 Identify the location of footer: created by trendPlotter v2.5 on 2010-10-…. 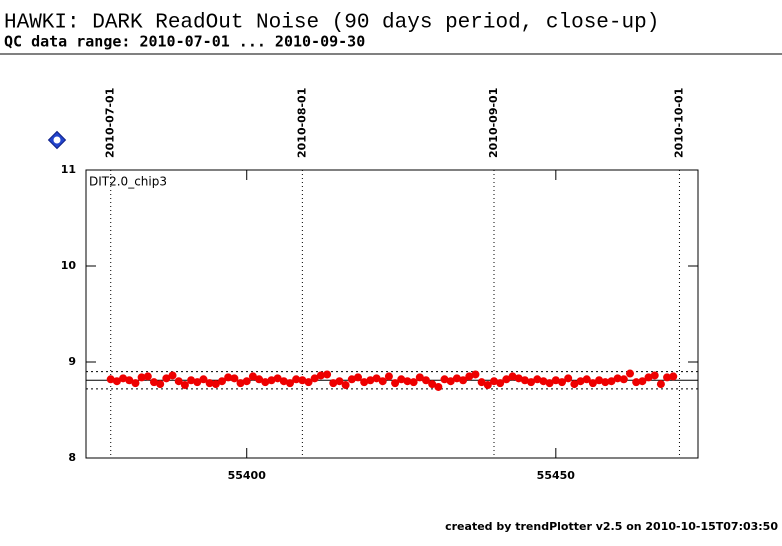
(611, 526).